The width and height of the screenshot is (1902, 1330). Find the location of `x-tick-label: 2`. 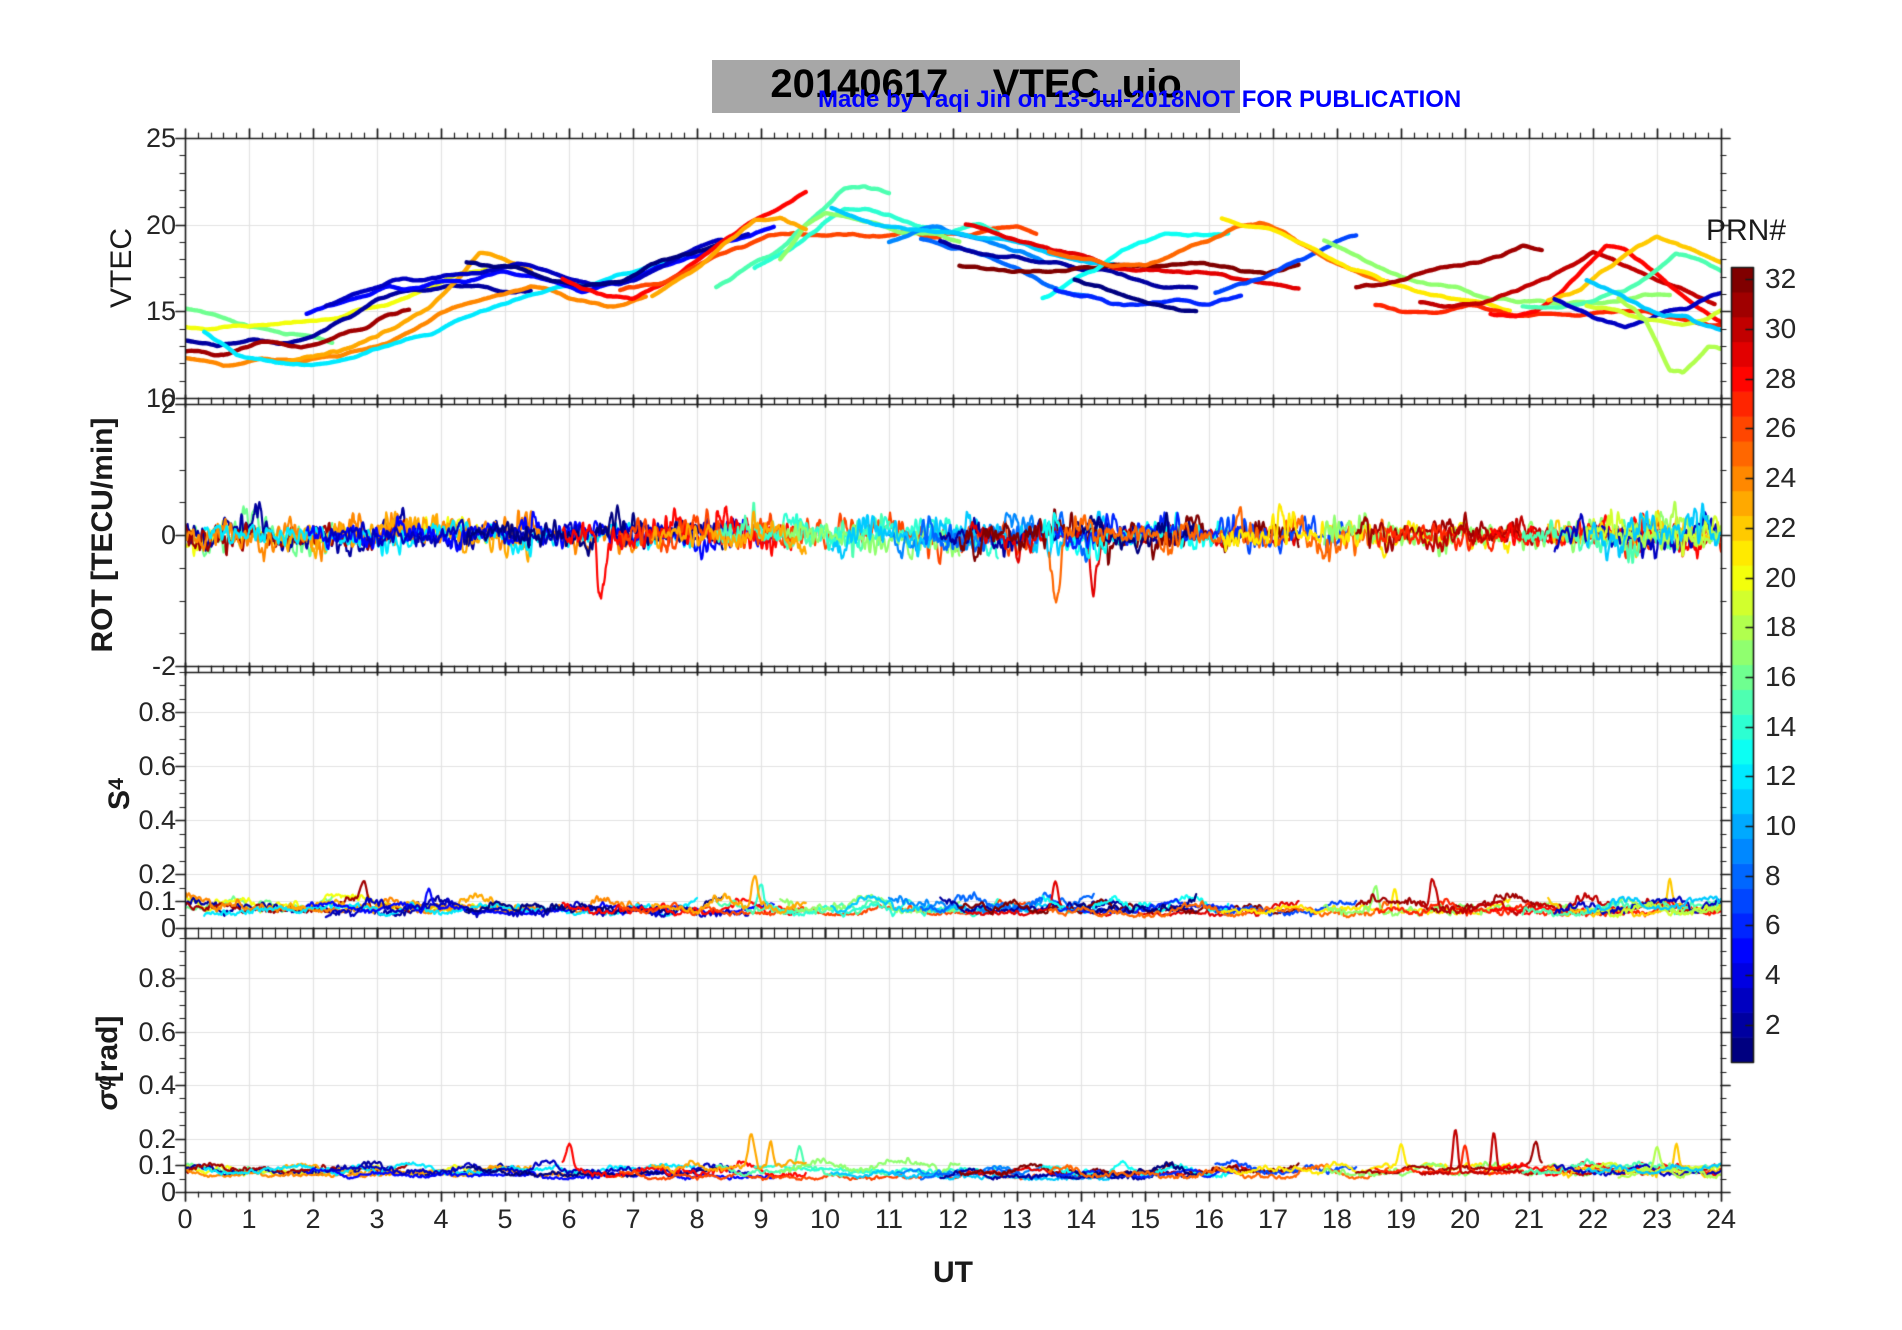

x-tick-label: 2 is located at coordinates (313, 1219).